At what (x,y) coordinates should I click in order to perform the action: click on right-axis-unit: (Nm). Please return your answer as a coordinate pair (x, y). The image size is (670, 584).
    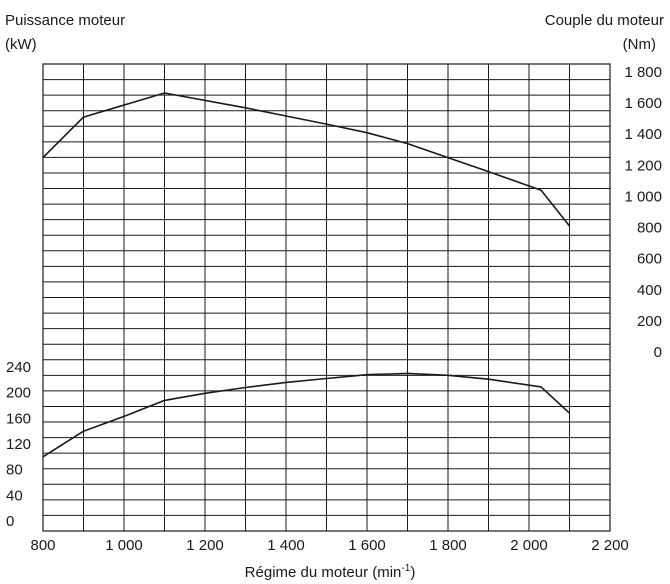
    Looking at the image, I should click on (639, 44).